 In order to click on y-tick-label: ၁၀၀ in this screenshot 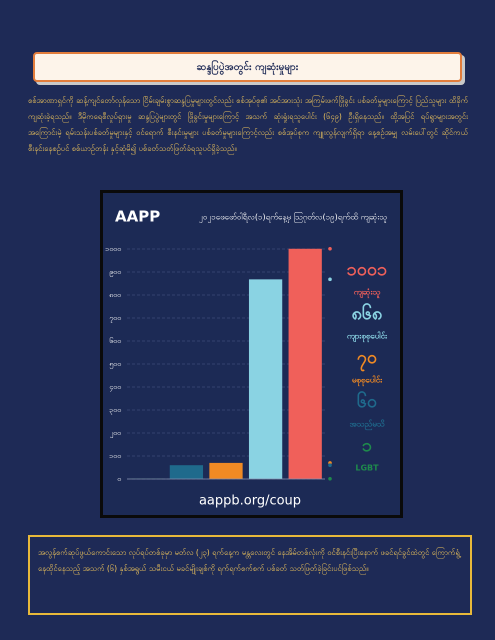, I will do `click(115, 456)`.